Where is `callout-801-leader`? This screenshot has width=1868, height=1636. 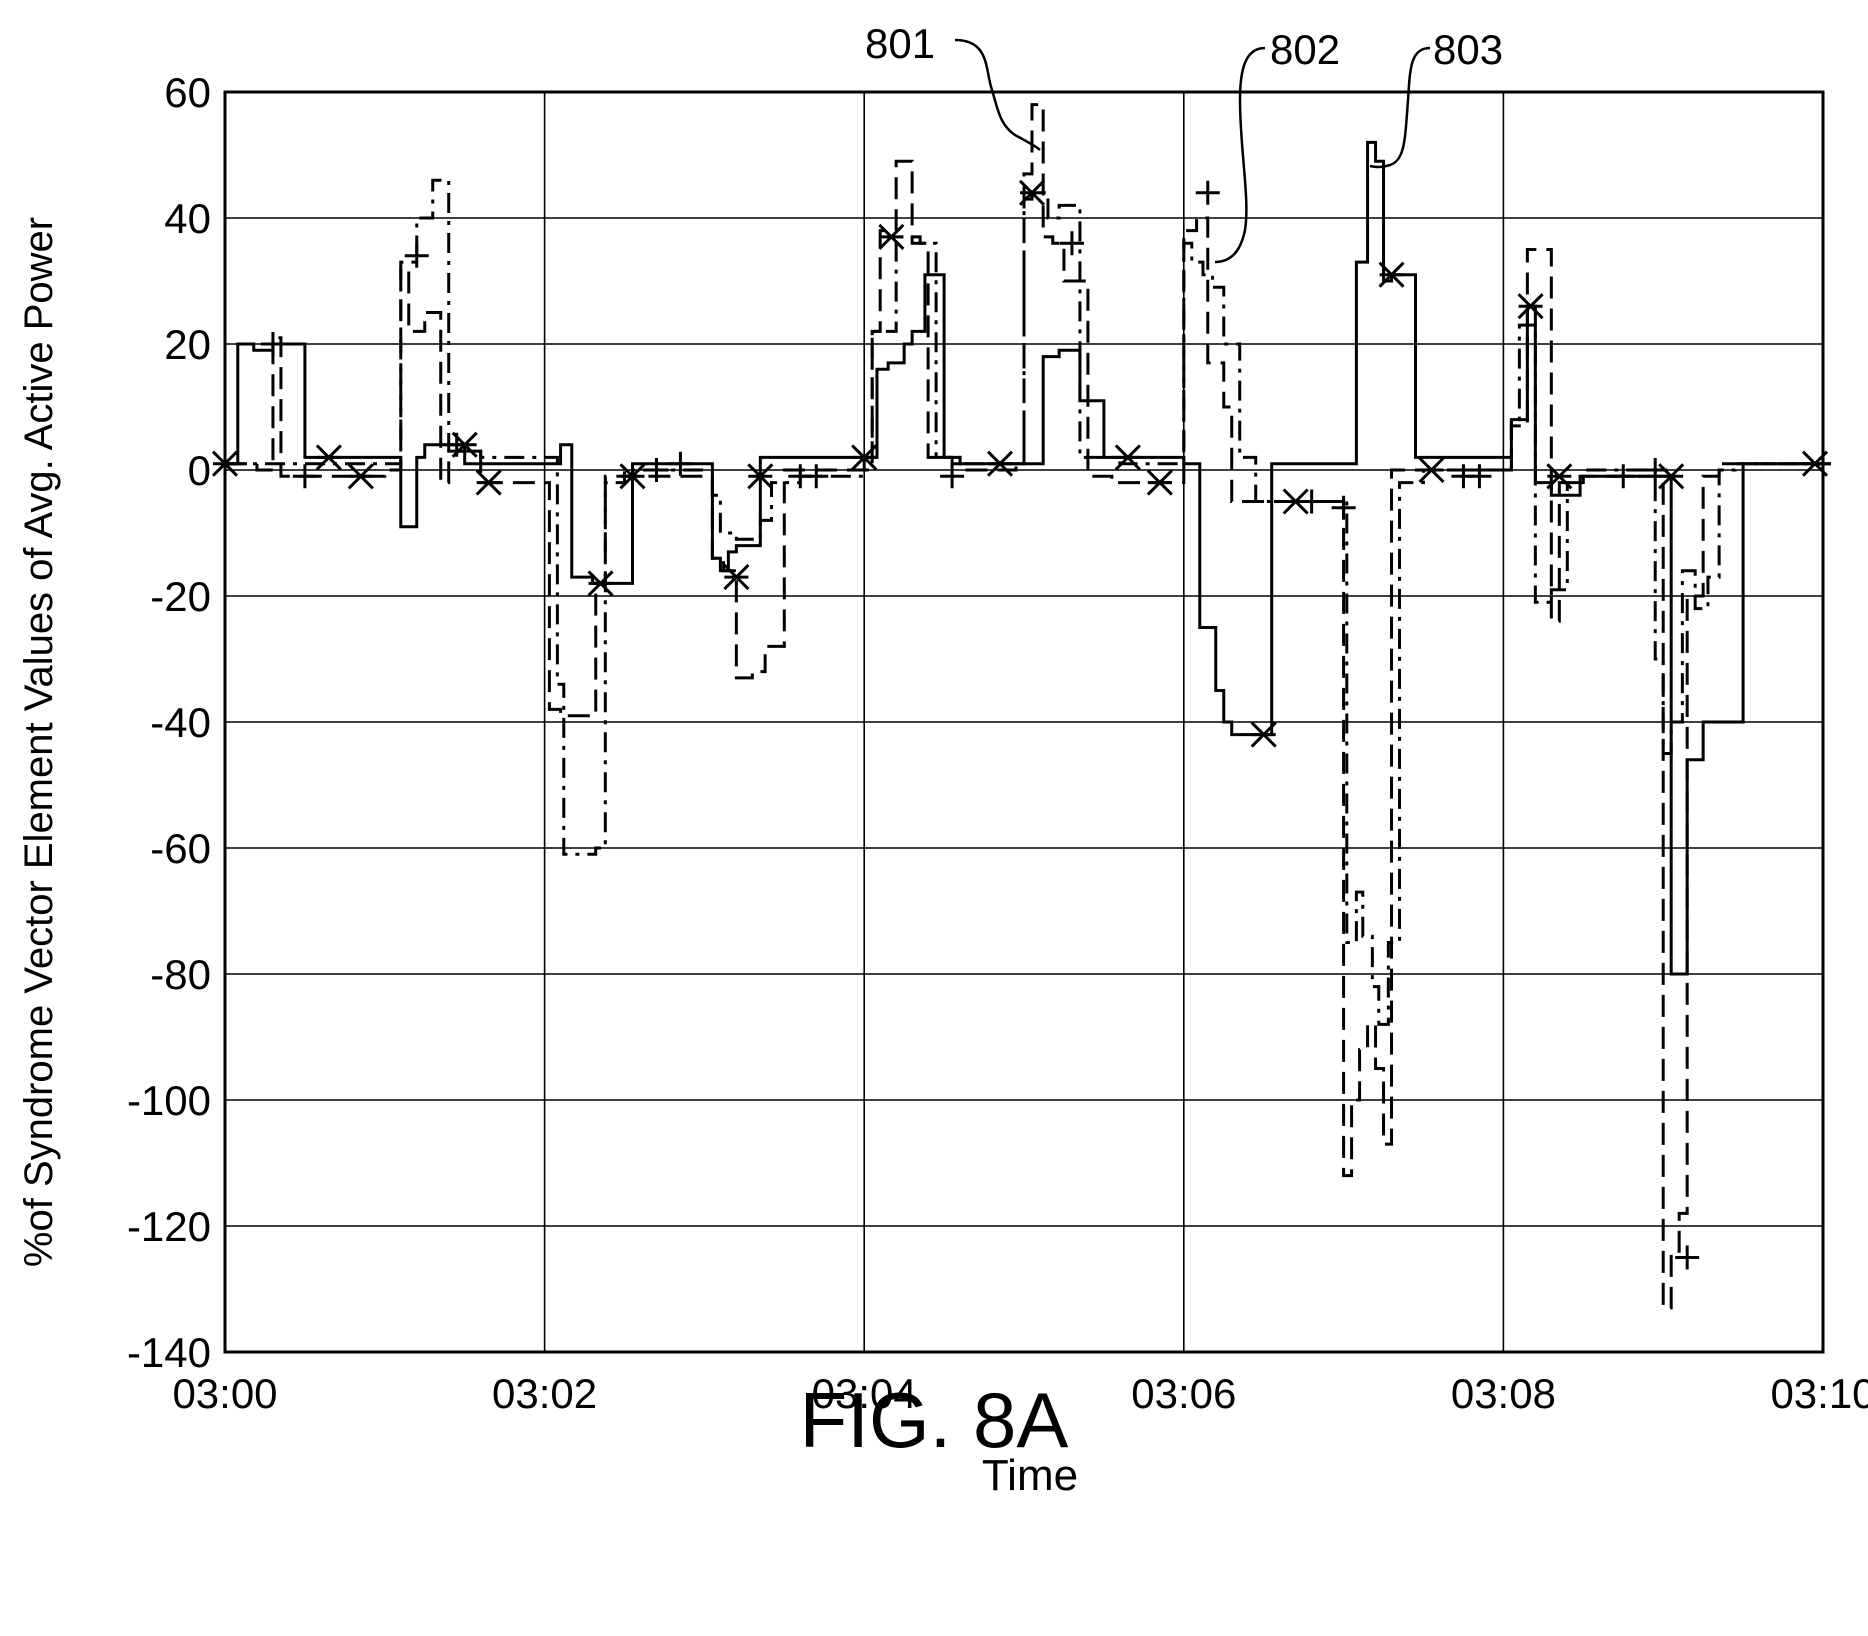 callout-801-leader is located at coordinates (997, 94).